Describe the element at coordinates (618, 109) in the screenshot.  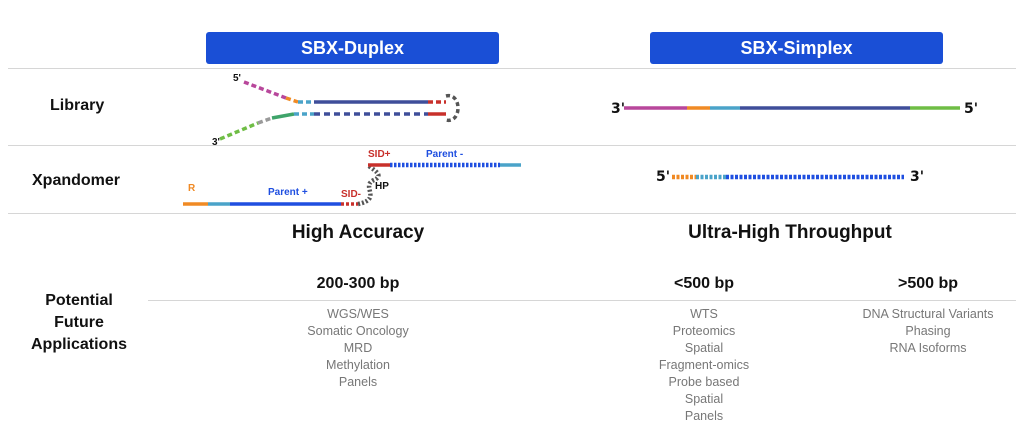
I see `simplex-library-left-end: 3'` at that location.